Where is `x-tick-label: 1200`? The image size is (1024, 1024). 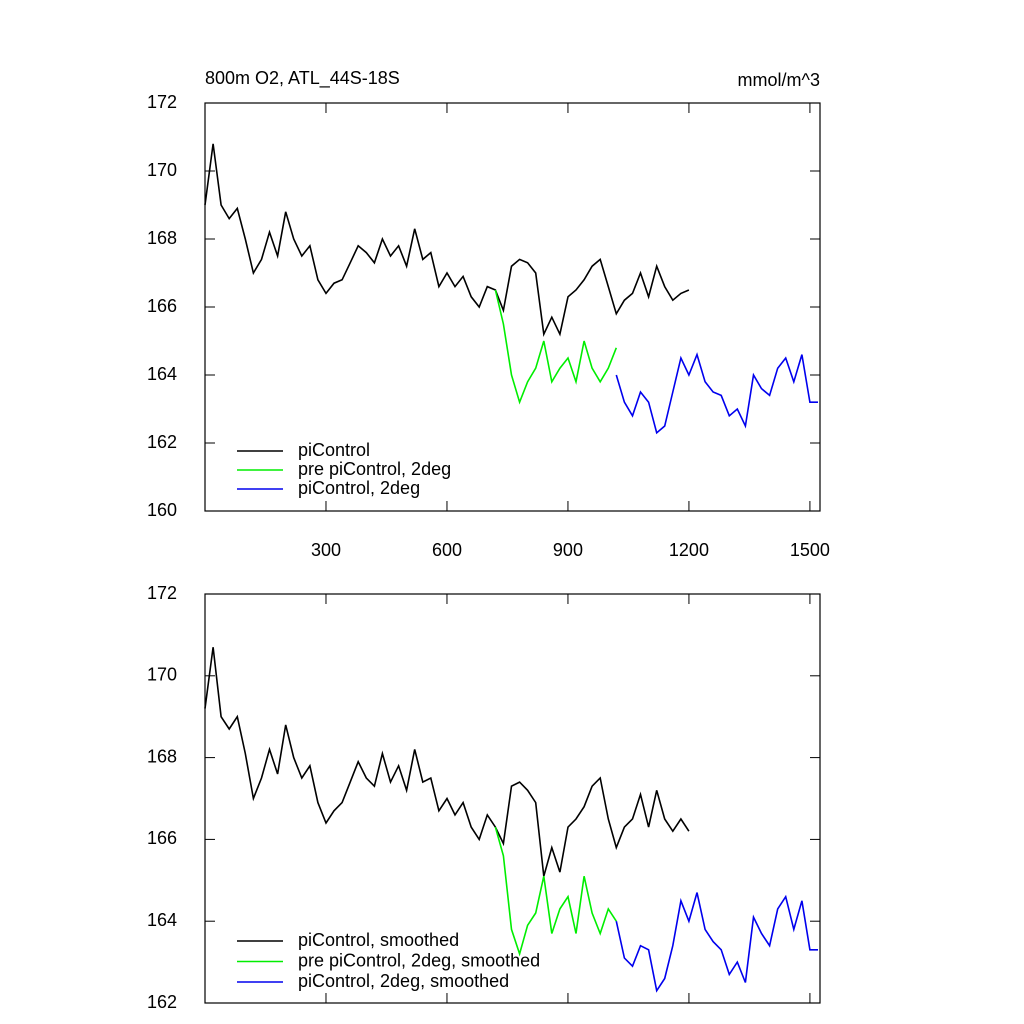 x-tick-label: 1200 is located at coordinates (689, 550).